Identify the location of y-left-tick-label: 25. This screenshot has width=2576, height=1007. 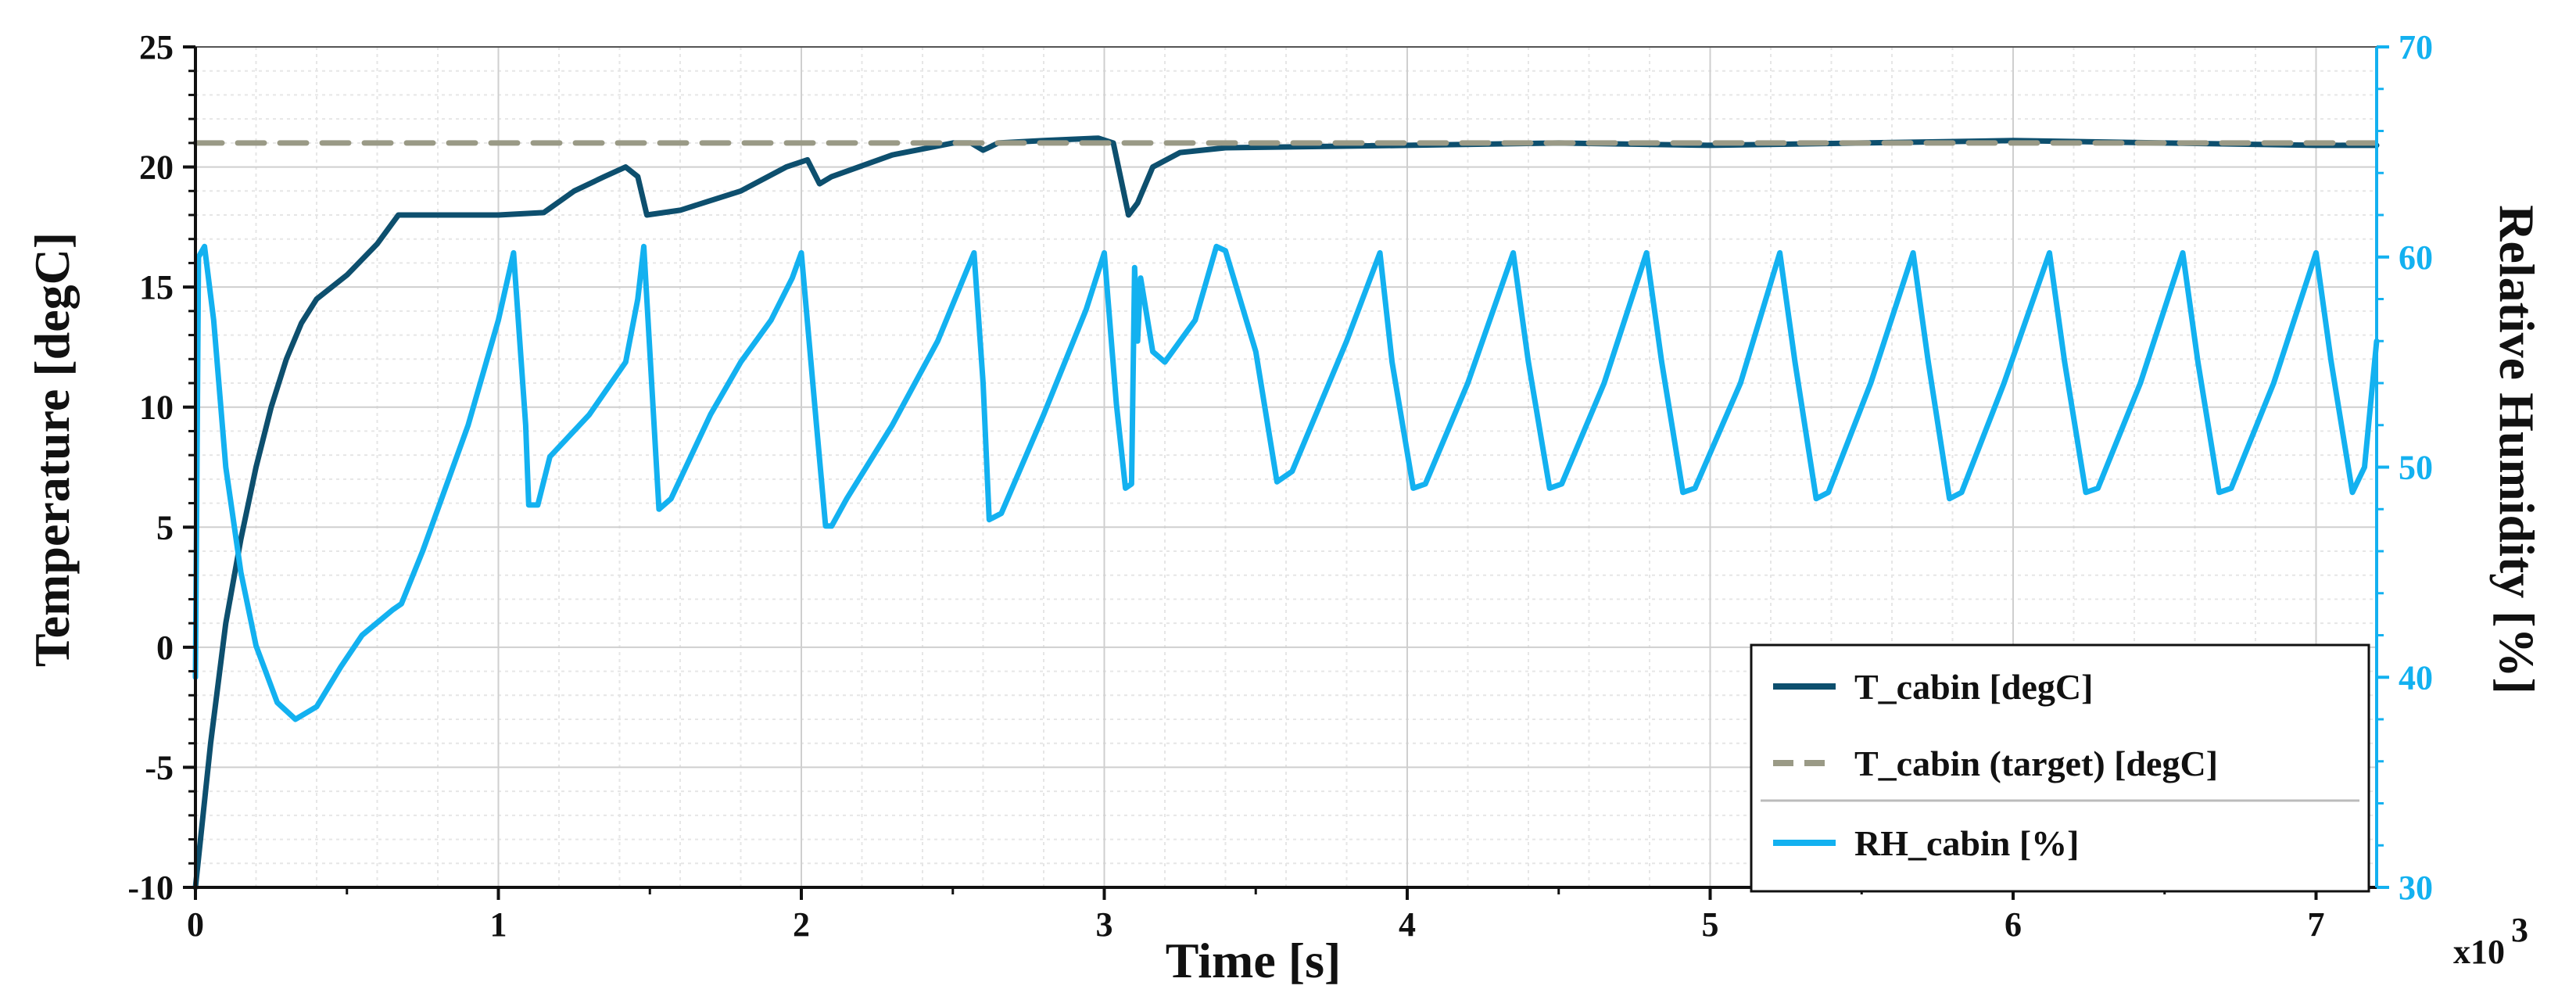
(156, 47).